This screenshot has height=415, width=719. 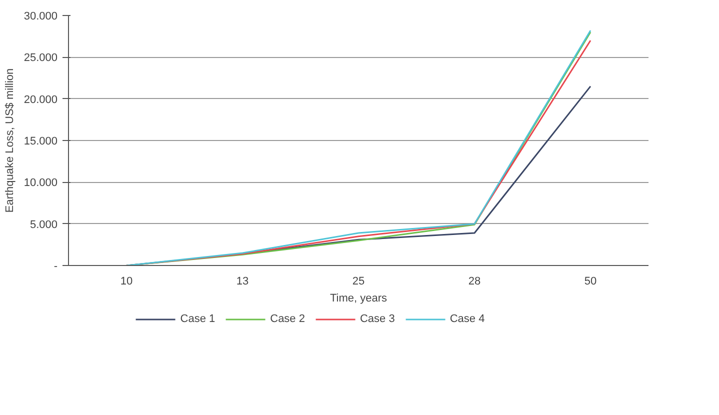 What do you see at coordinates (41, 100) in the screenshot?
I see `y-tick-label: 20.000` at bounding box center [41, 100].